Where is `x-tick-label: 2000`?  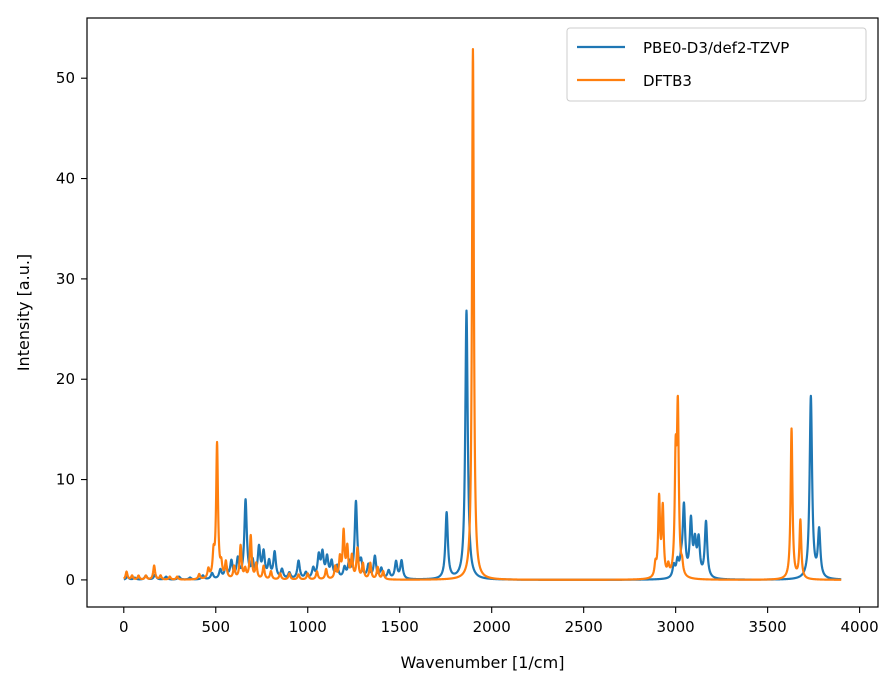
x-tick-label: 2000 is located at coordinates (492, 627).